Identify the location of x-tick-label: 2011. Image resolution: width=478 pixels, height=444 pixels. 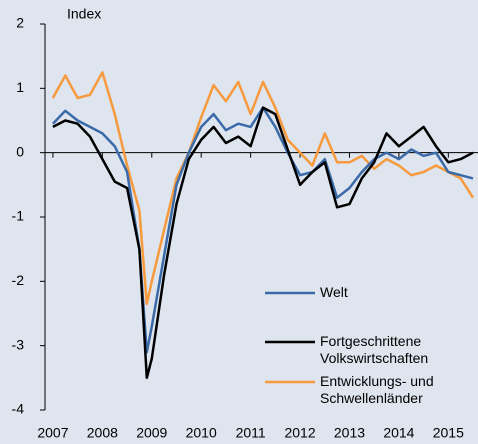
(251, 433).